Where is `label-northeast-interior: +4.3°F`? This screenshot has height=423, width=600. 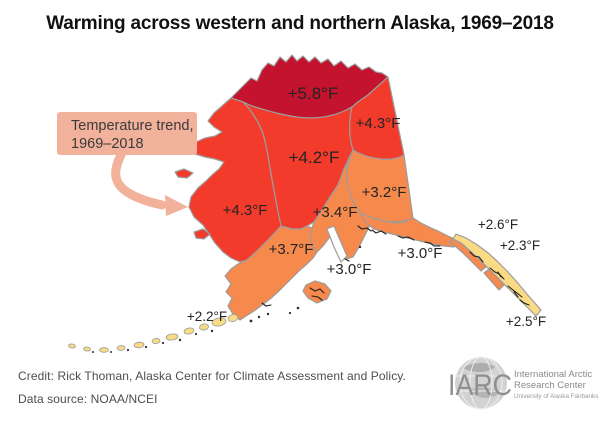
label-northeast-interior: +4.3°F is located at coordinates (378, 123).